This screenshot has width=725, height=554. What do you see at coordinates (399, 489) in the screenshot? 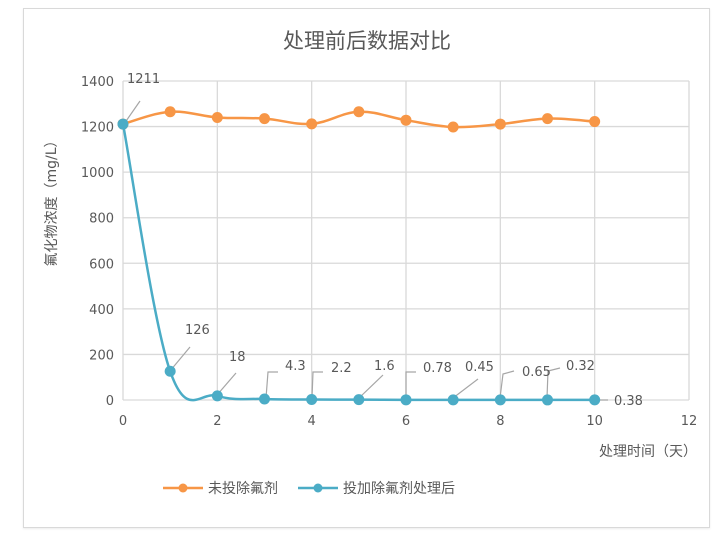
I see `legend-label-treated: 投加除氟剂处理后` at bounding box center [399, 489].